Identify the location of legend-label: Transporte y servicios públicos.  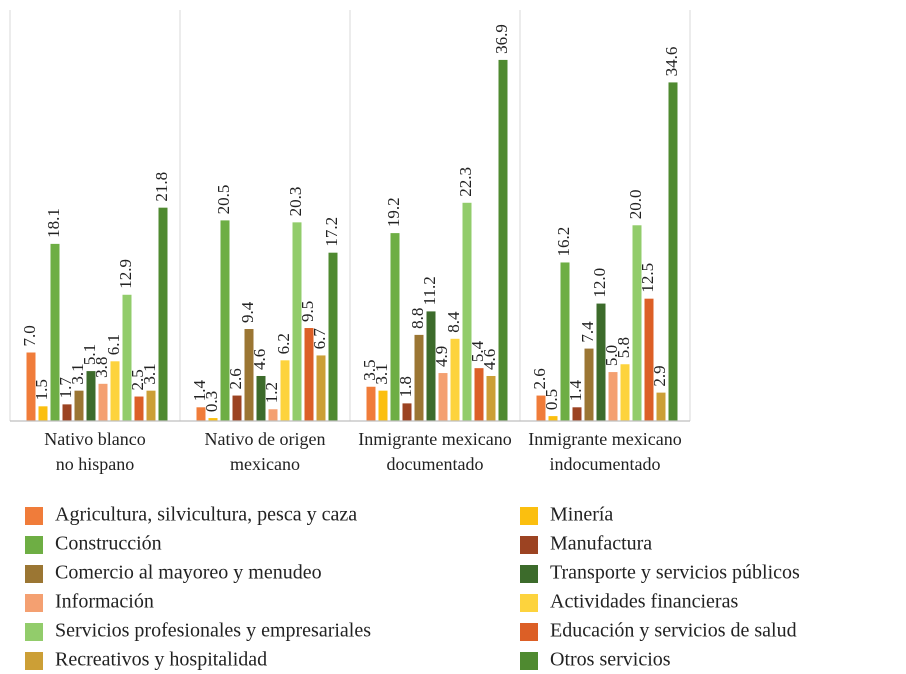
(675, 573).